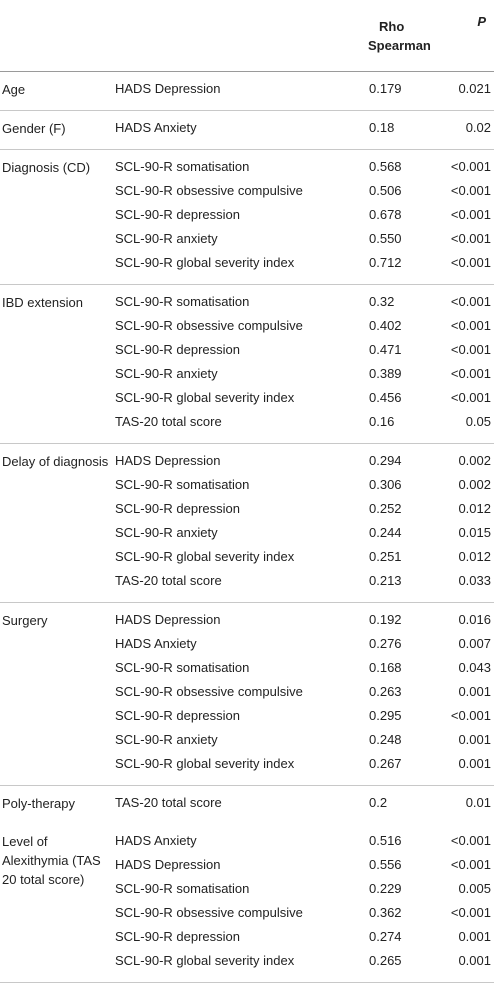 This screenshot has height=983, width=494. What do you see at coordinates (385, 166) in the screenshot?
I see `rho-cell: 0.568` at bounding box center [385, 166].